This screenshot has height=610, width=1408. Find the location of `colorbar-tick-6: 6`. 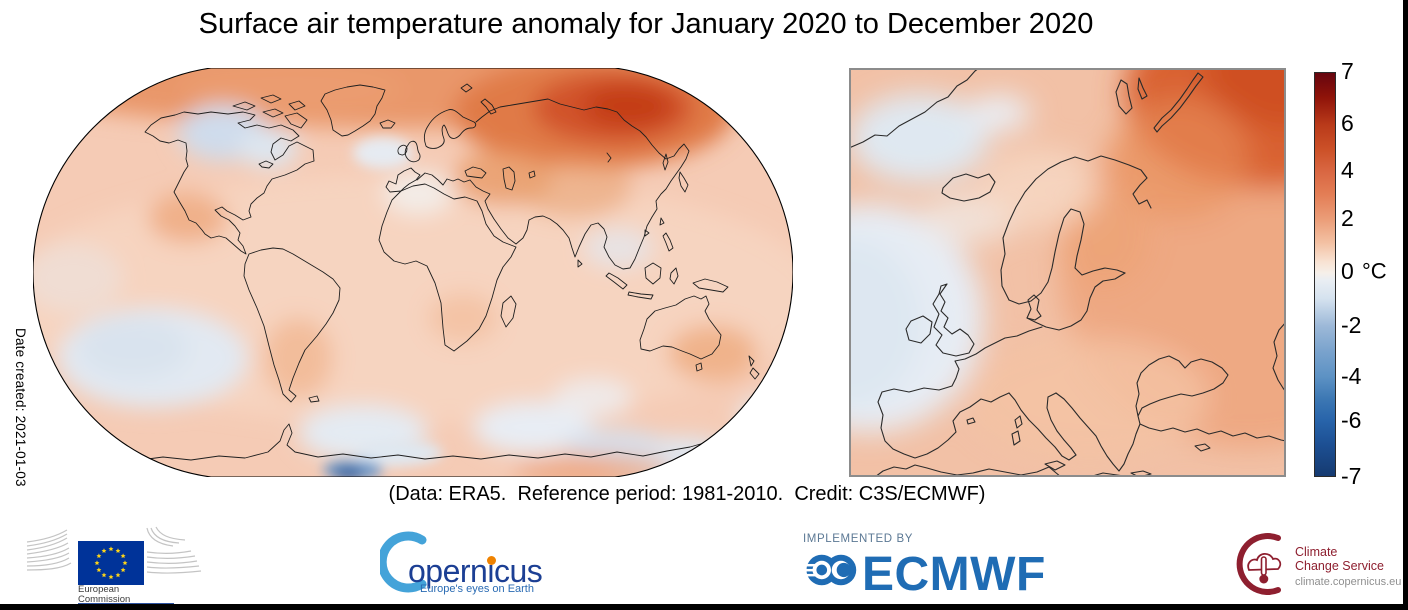

colorbar-tick-6: 6 is located at coordinates (1347, 122).